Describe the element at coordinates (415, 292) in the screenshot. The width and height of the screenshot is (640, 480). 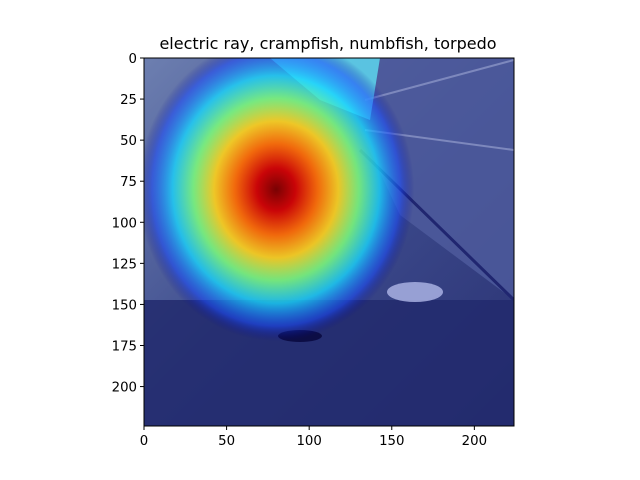
I see `image-light-patch` at that location.